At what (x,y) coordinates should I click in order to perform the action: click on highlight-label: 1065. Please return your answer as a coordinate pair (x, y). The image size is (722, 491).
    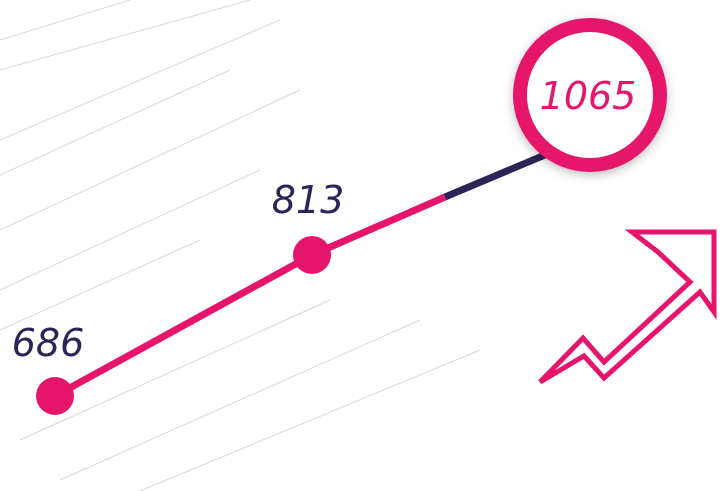
    Looking at the image, I should click on (588, 96).